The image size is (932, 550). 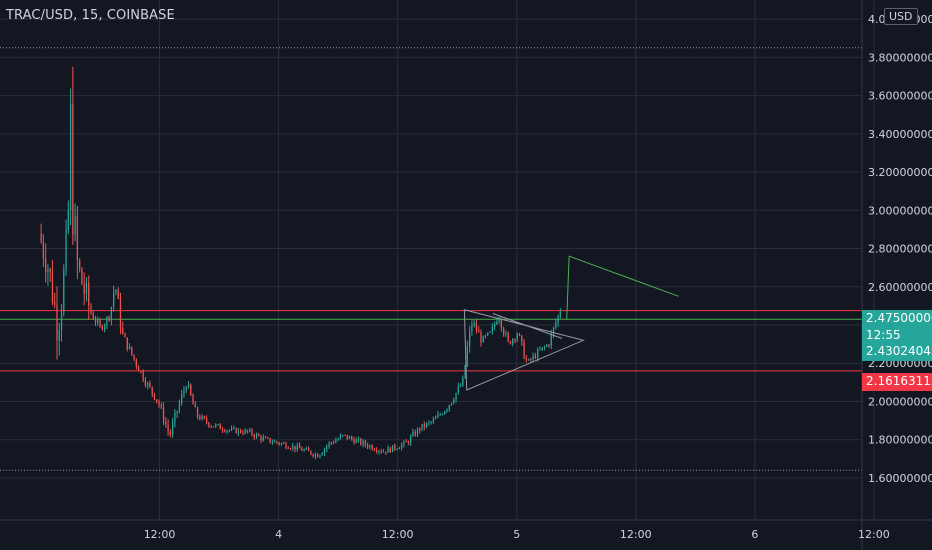 What do you see at coordinates (571, 323) in the screenshot?
I see `trend-drawings` at bounding box center [571, 323].